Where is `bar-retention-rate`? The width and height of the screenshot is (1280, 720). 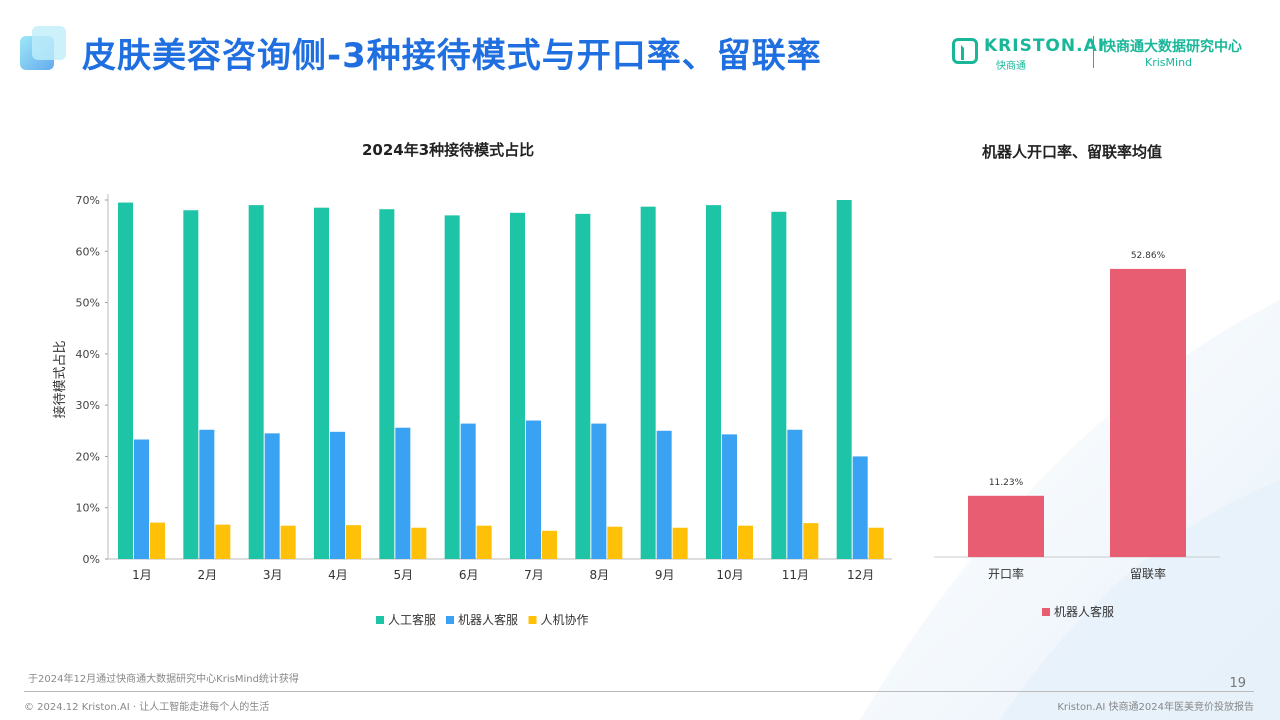 bar-retention-rate is located at coordinates (1148, 412).